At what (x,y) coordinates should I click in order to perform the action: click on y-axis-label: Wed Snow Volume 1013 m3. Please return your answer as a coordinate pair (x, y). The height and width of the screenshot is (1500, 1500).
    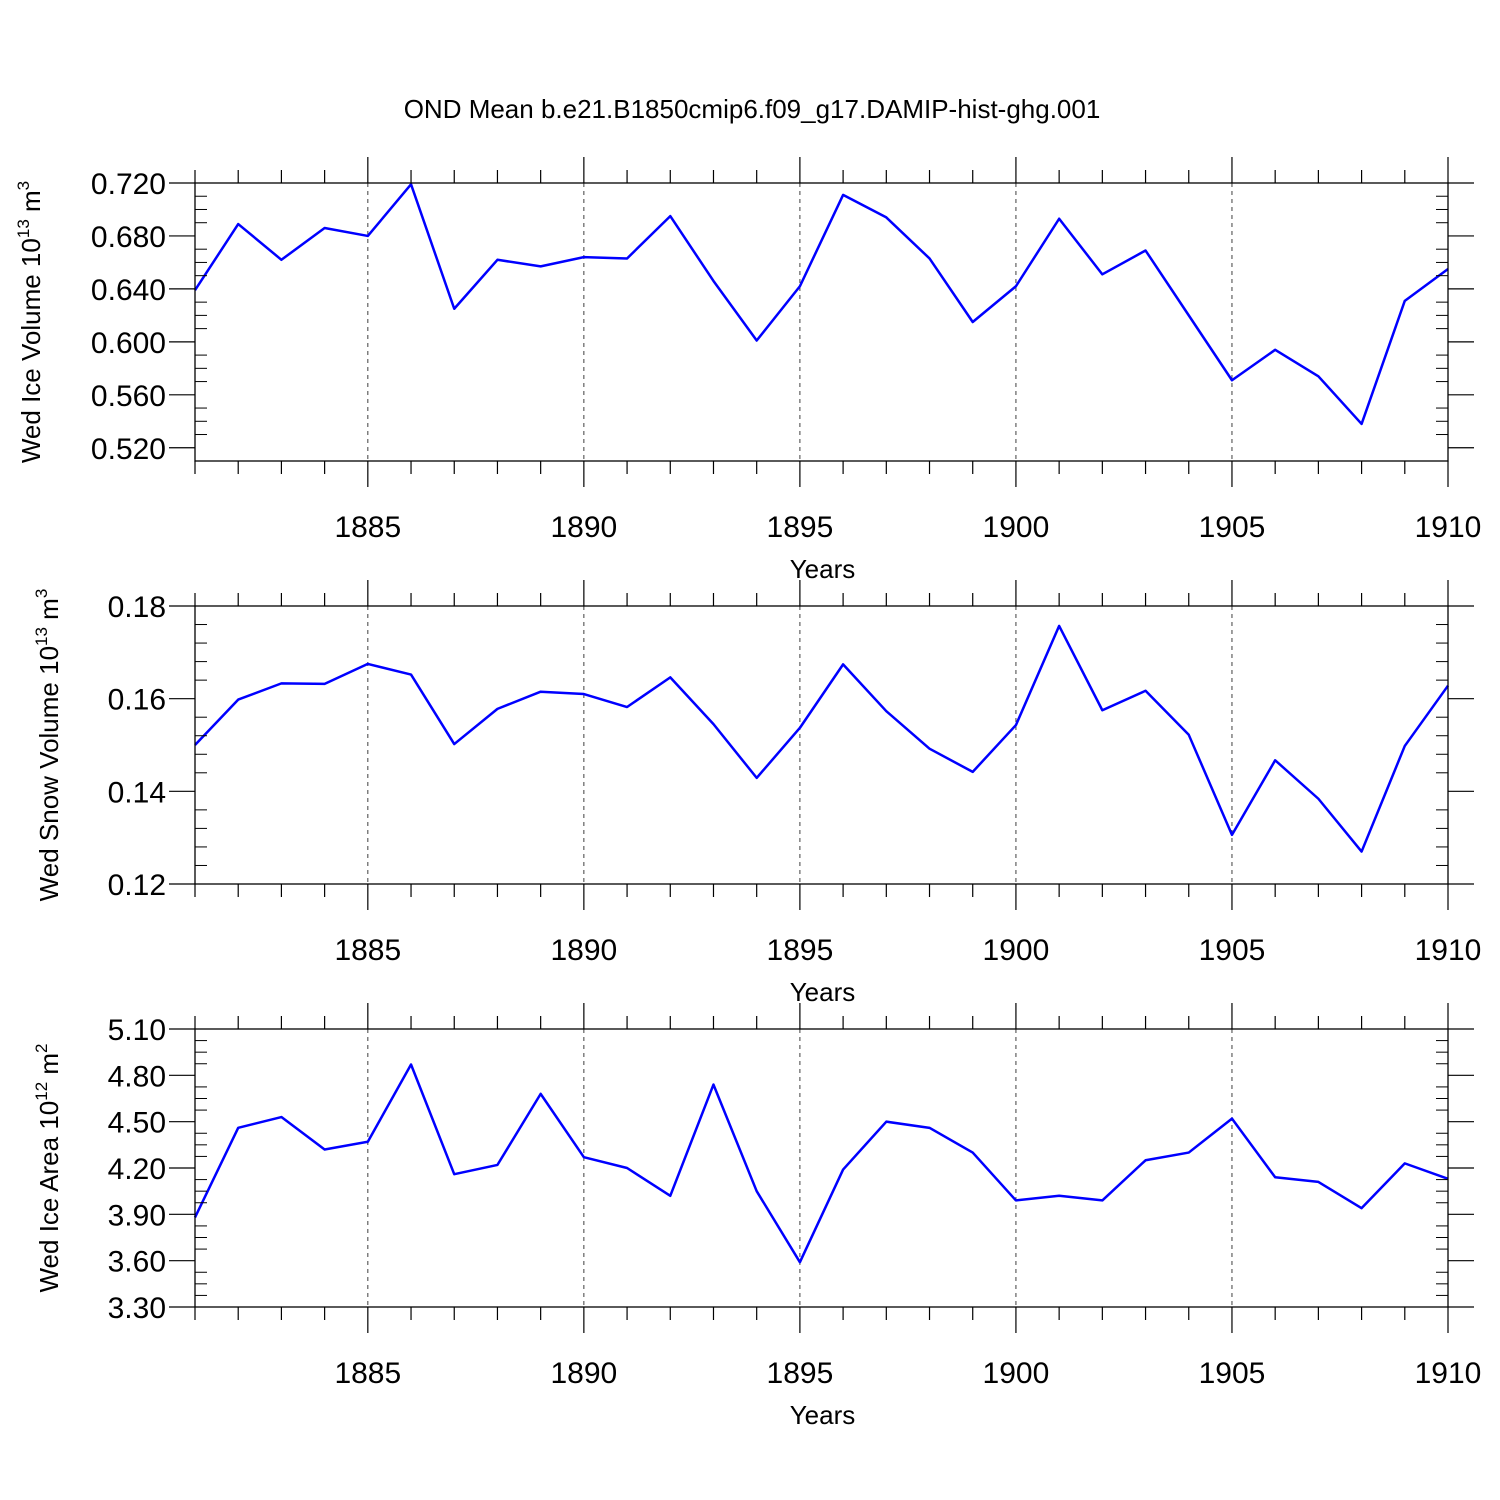
    Looking at the image, I should click on (48, 745).